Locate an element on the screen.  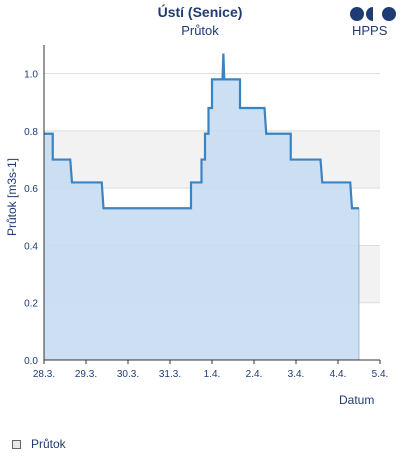
legend-item: Průtok is located at coordinates (39, 444).